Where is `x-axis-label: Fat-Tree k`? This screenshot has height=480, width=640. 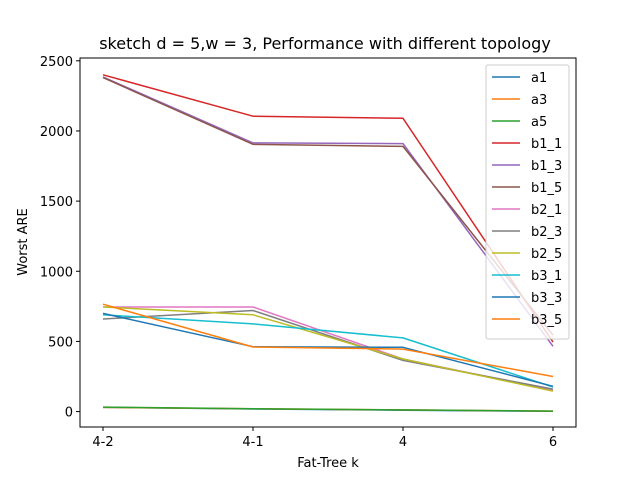
x-axis-label: Fat-Tree k is located at coordinates (328, 463).